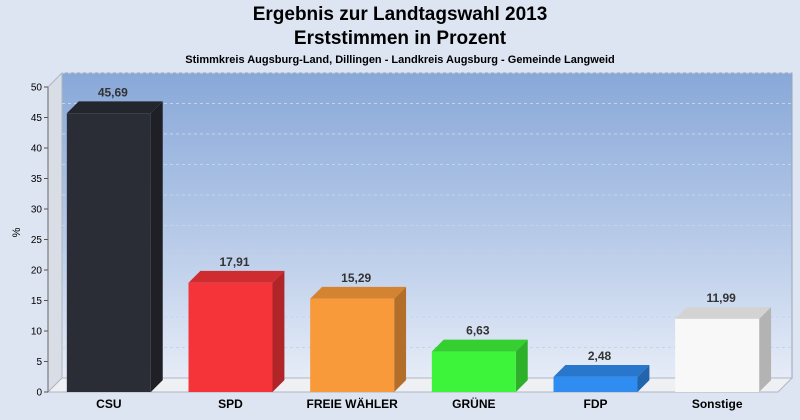 This screenshot has width=800, height=420. What do you see at coordinates (39, 362) in the screenshot?
I see `y-tick-label: 5` at bounding box center [39, 362].